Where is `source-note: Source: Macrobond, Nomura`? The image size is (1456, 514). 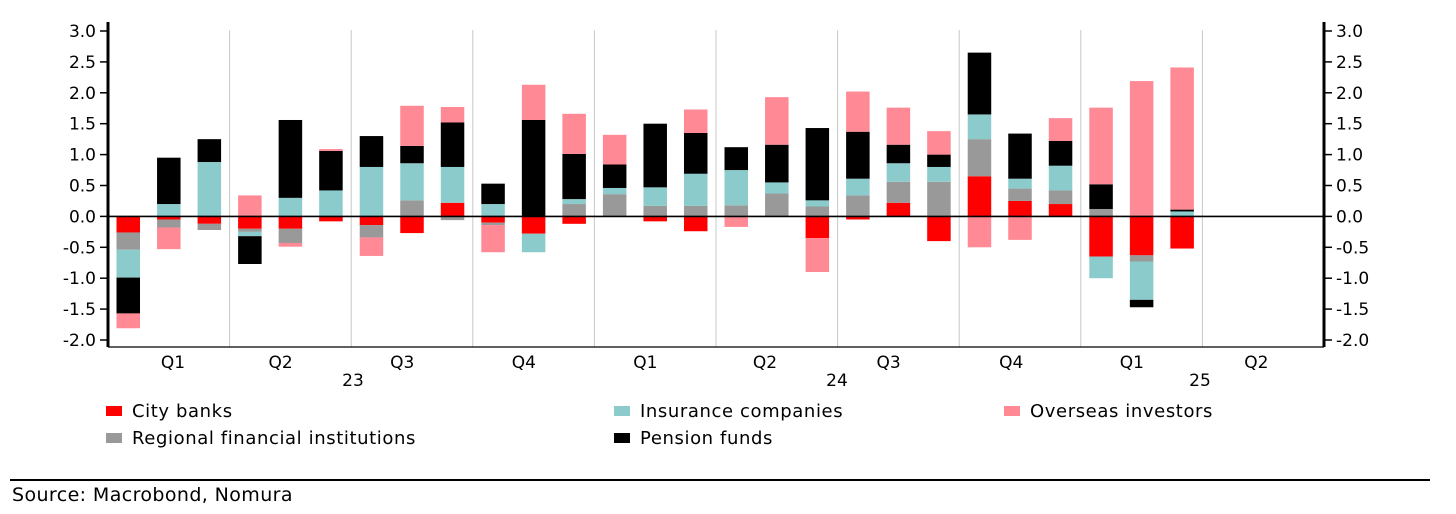
source-note: Source: Macrobond, Nomura is located at coordinates (152, 495).